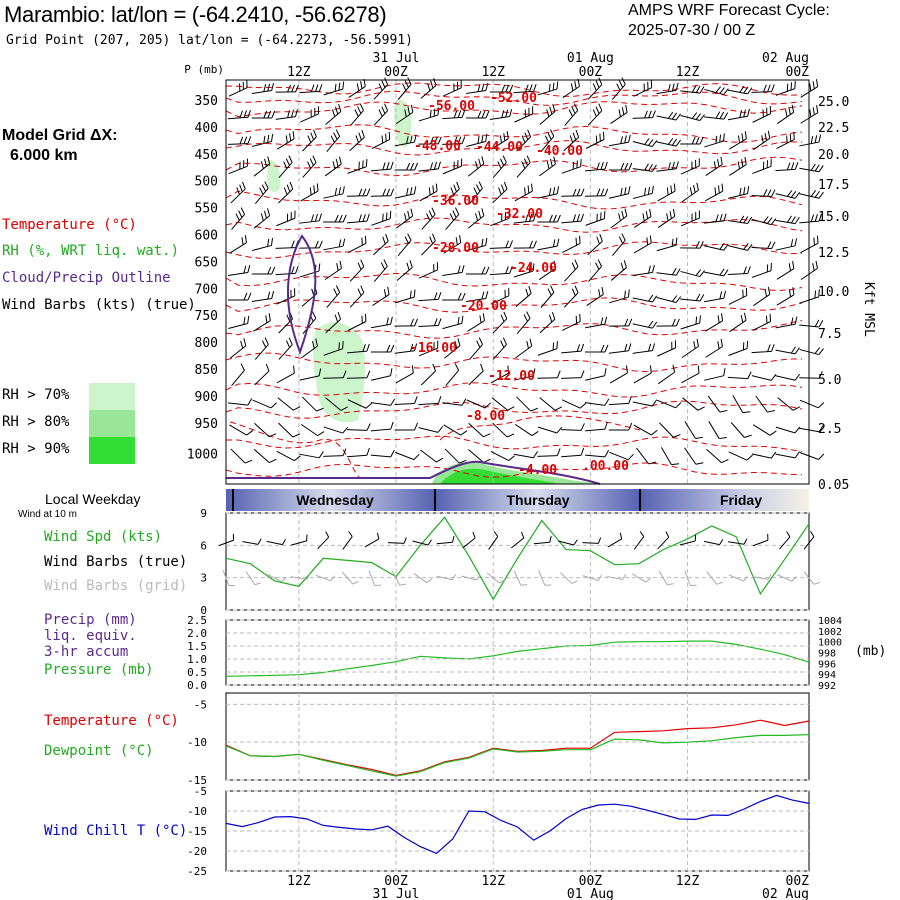 This screenshot has width=900, height=900. I want to click on wind-barb-grid, so click(325, 578).